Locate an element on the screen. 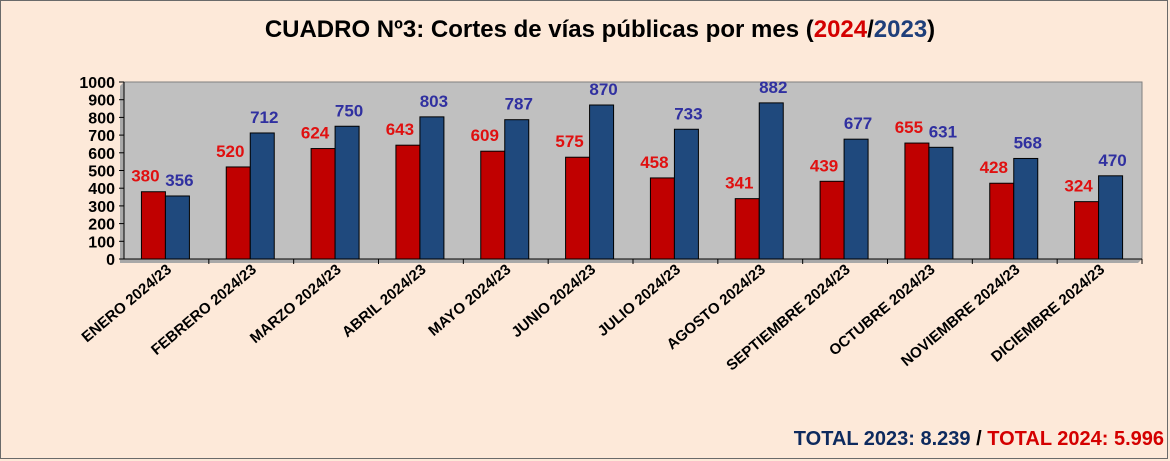 This screenshot has width=1170, height=461. y-tick-label: 800 is located at coordinates (101, 118).